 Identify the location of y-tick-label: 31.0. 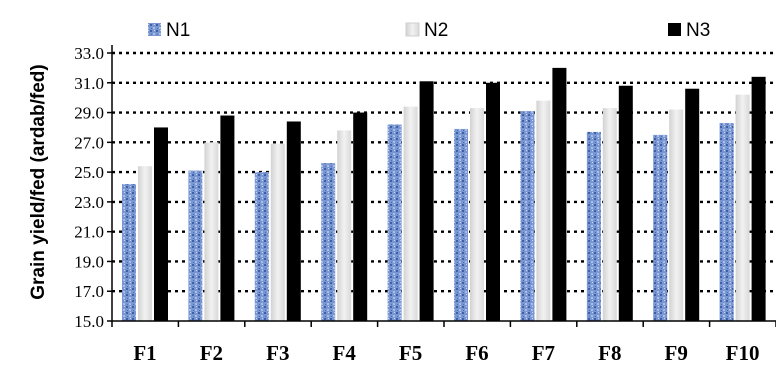
(89, 83).